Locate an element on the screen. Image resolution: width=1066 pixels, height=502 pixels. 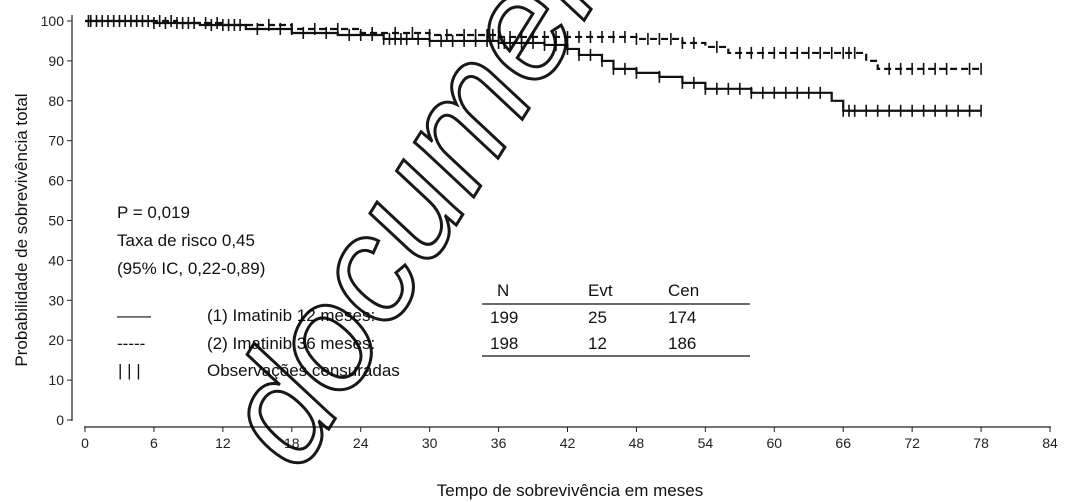
y-tick-label: 50 is located at coordinates (56, 221).